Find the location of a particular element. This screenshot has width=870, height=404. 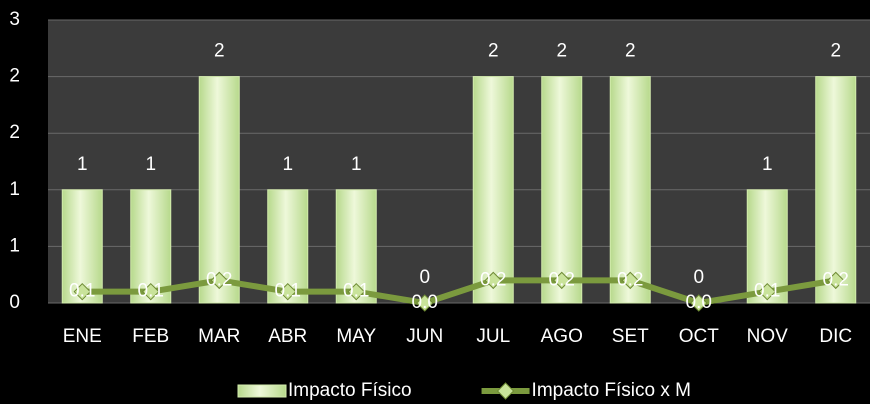

x-tick-label: OCT is located at coordinates (699, 336).